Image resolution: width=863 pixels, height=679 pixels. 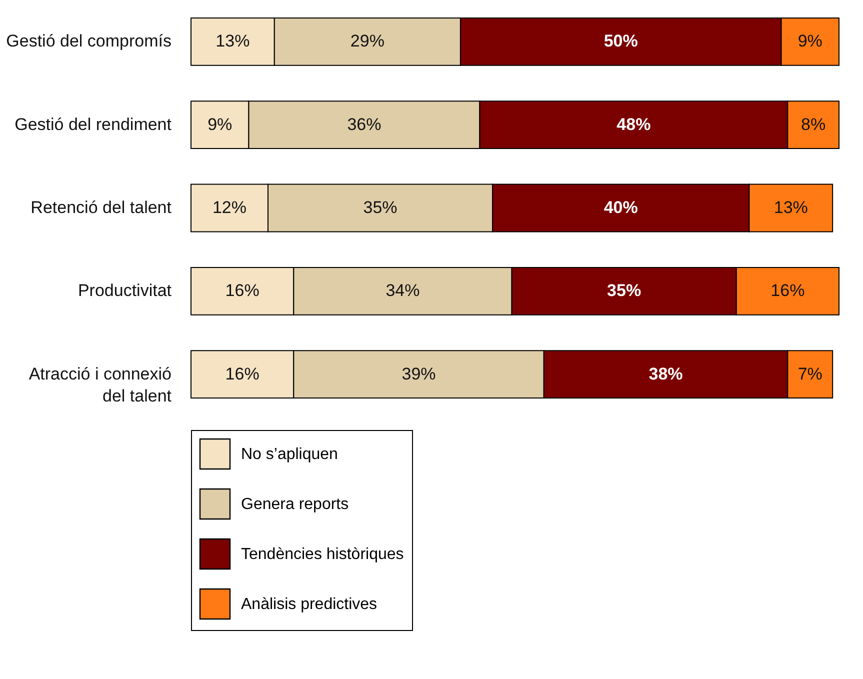 I want to click on data-label: 50%, so click(x=621, y=41).